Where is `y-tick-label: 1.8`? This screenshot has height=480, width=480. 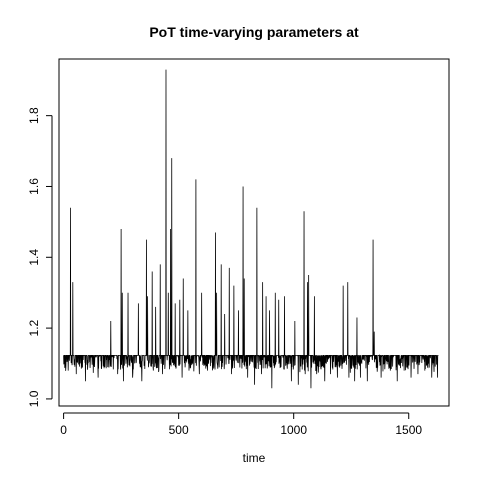
y-tick-label: 1.8 is located at coordinates (34, 115).